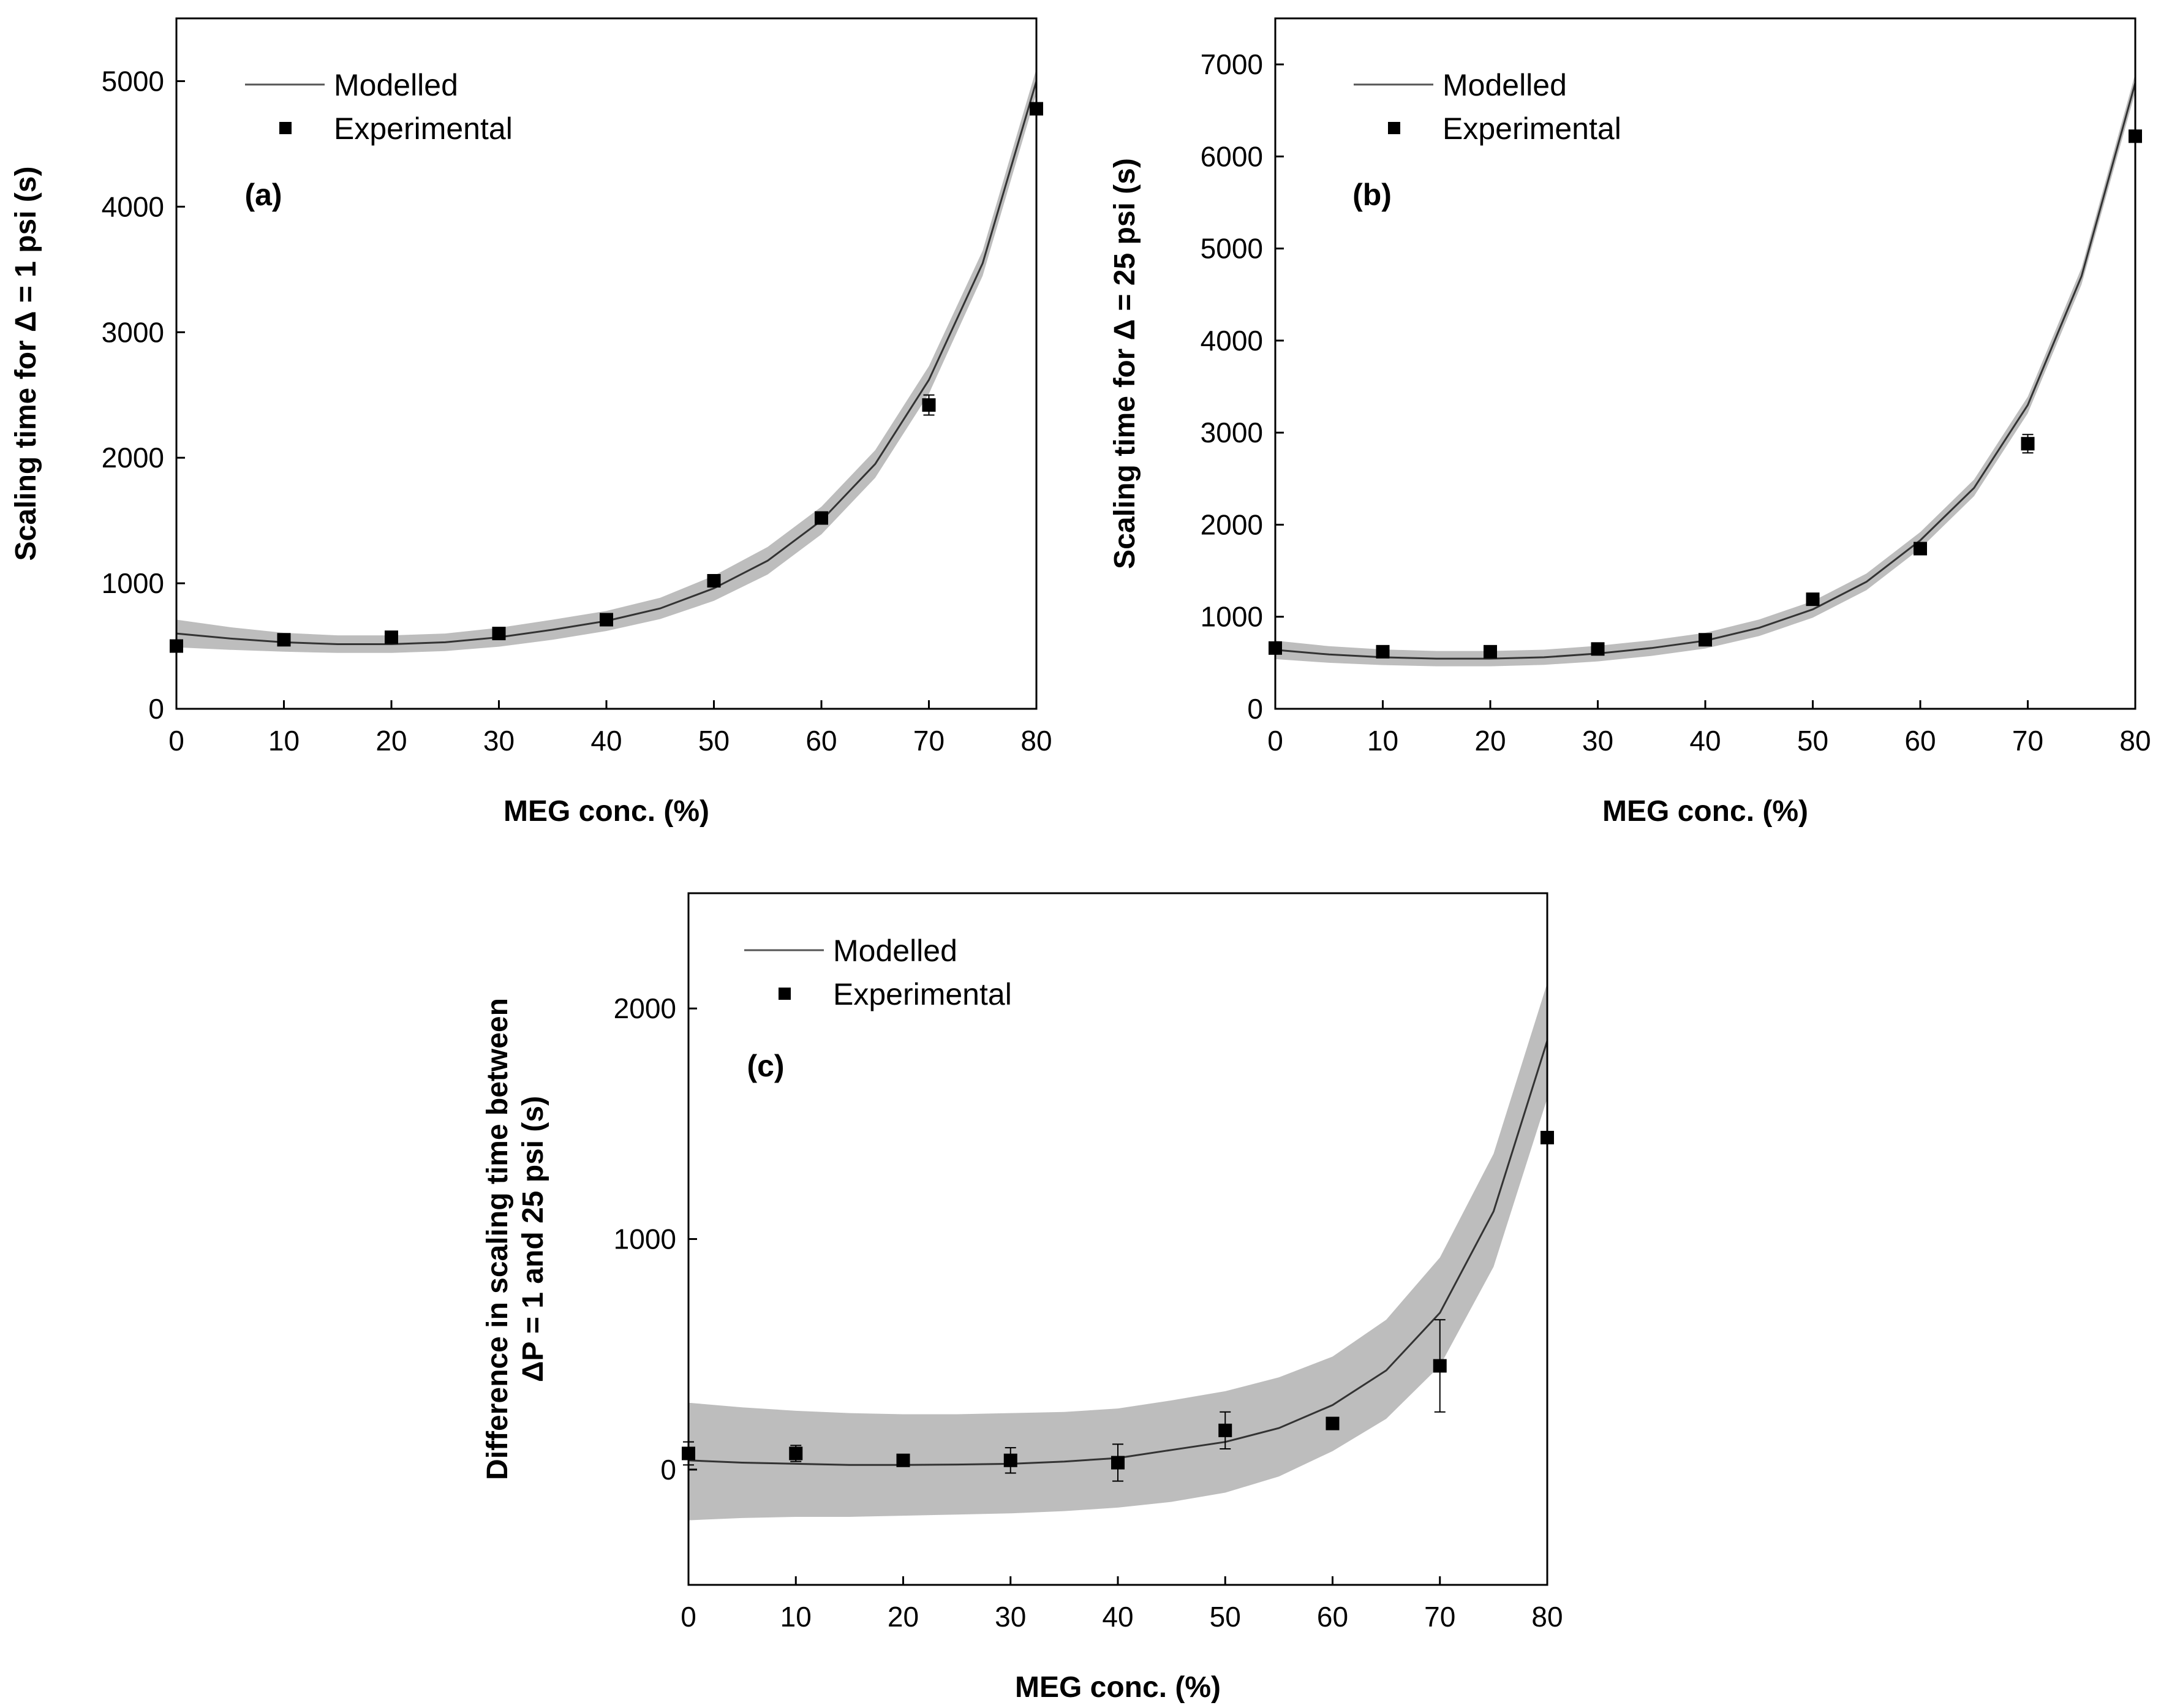  I want to click on y-tick-label: 6000, so click(1232, 156).